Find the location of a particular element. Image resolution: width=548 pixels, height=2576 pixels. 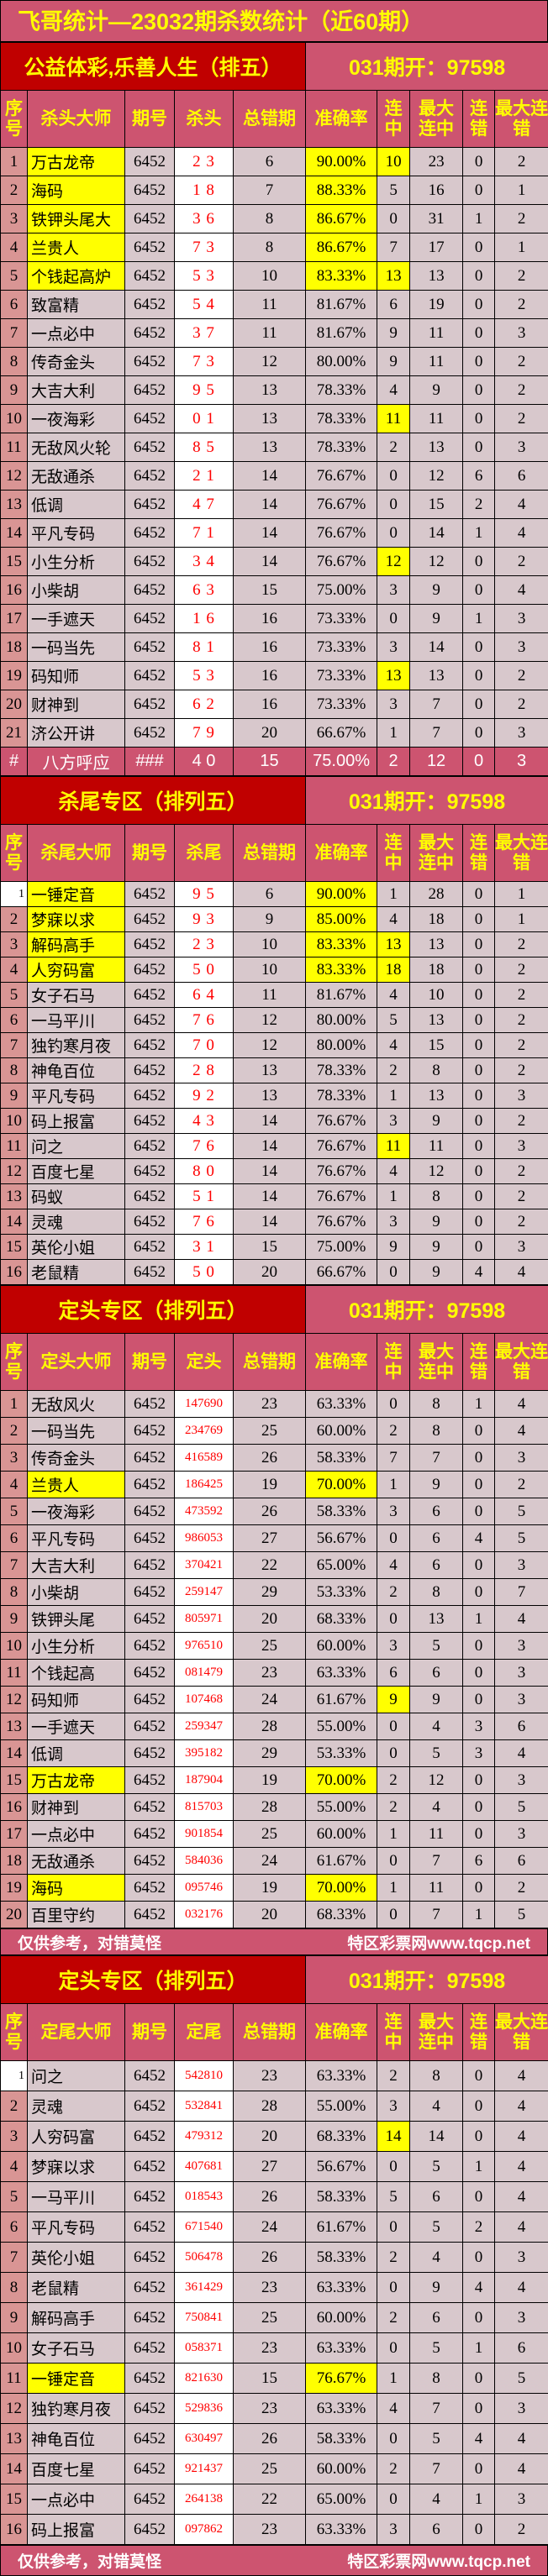

column-header-seq: 序号 is located at coordinates (14, 1362).